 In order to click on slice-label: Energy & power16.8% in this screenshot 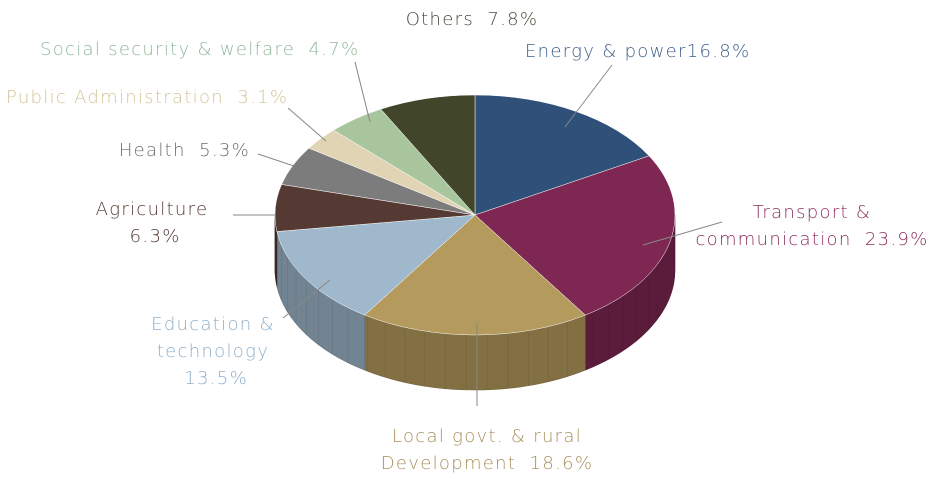, I will do `click(675, 51)`.